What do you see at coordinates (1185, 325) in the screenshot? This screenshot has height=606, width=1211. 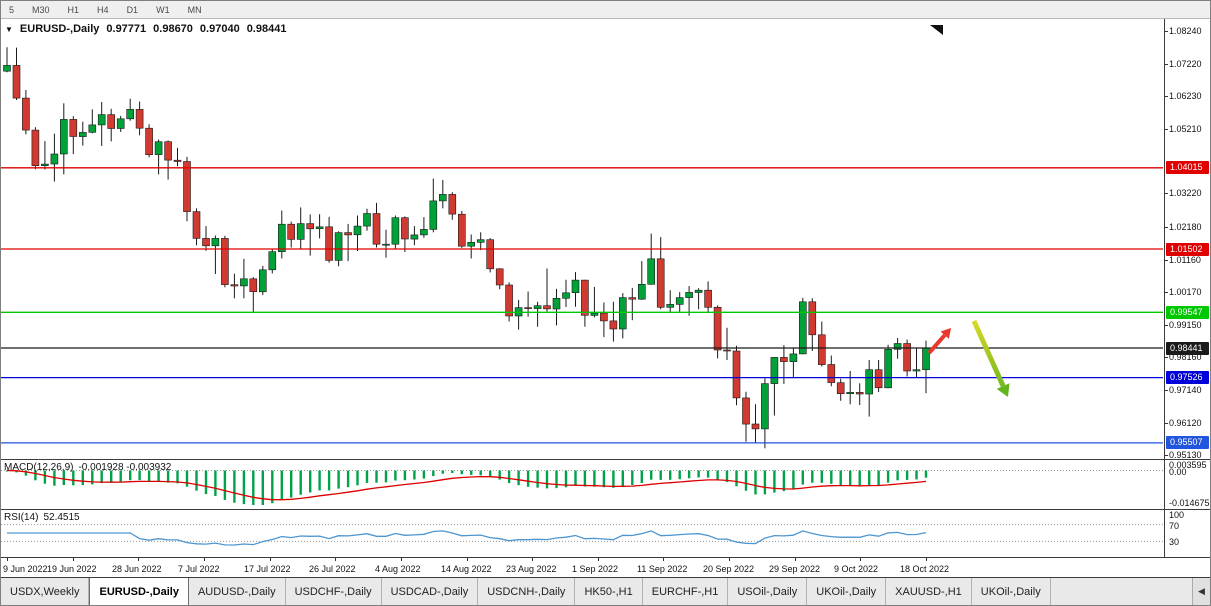 I see `price-axis-label: 0.99150` at bounding box center [1185, 325].